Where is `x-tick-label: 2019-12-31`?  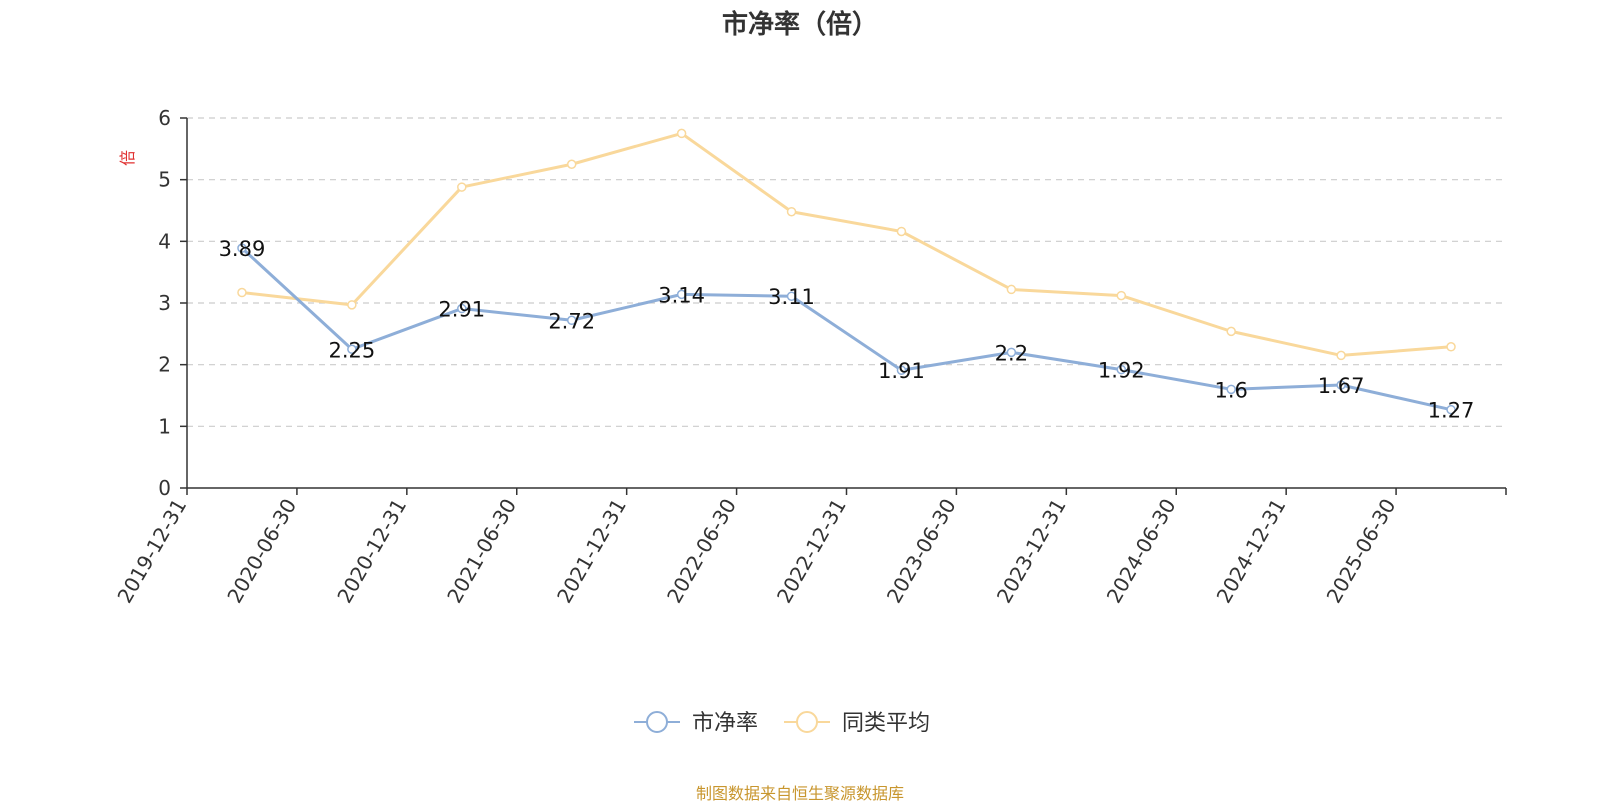
x-tick-label: 2019-12-31 is located at coordinates (151, 551).